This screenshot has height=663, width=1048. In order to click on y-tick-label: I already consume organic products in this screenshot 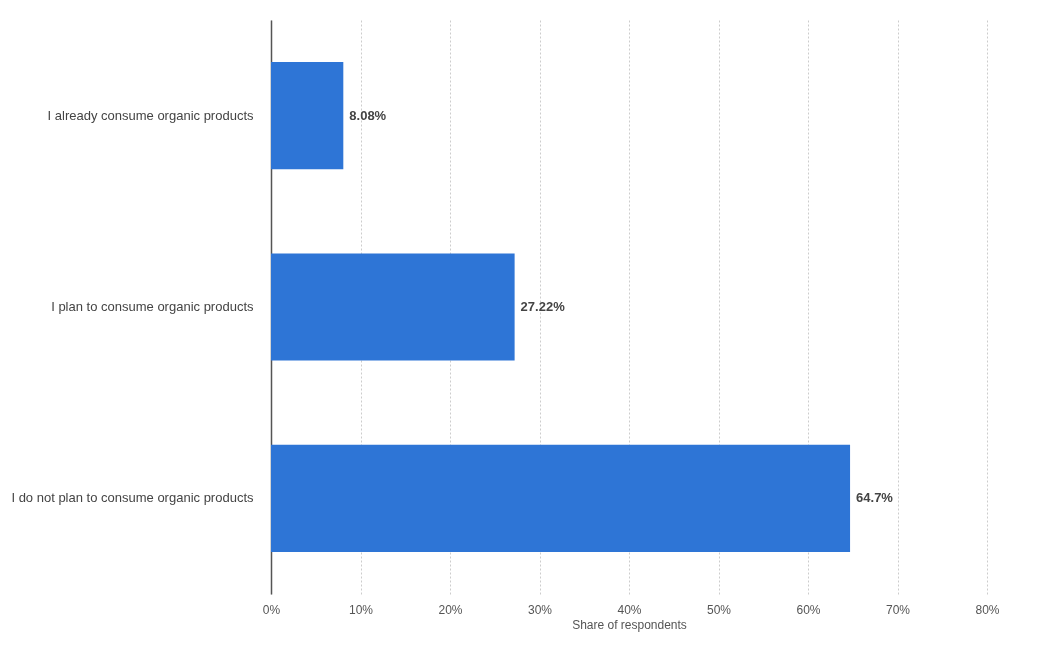, I will do `click(150, 115)`.